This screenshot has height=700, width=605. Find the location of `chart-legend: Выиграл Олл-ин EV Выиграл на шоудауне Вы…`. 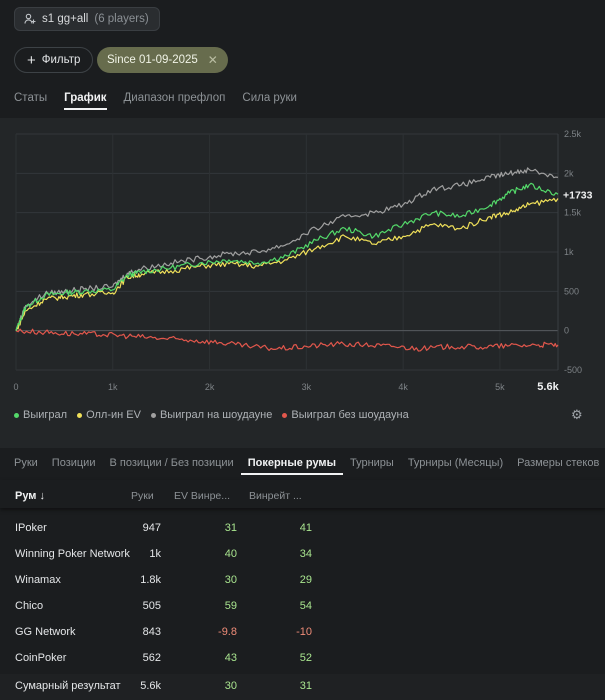

chart-legend: Выиграл Олл-ин EV Выиграл на шоудауне Вы… is located at coordinates (211, 415).